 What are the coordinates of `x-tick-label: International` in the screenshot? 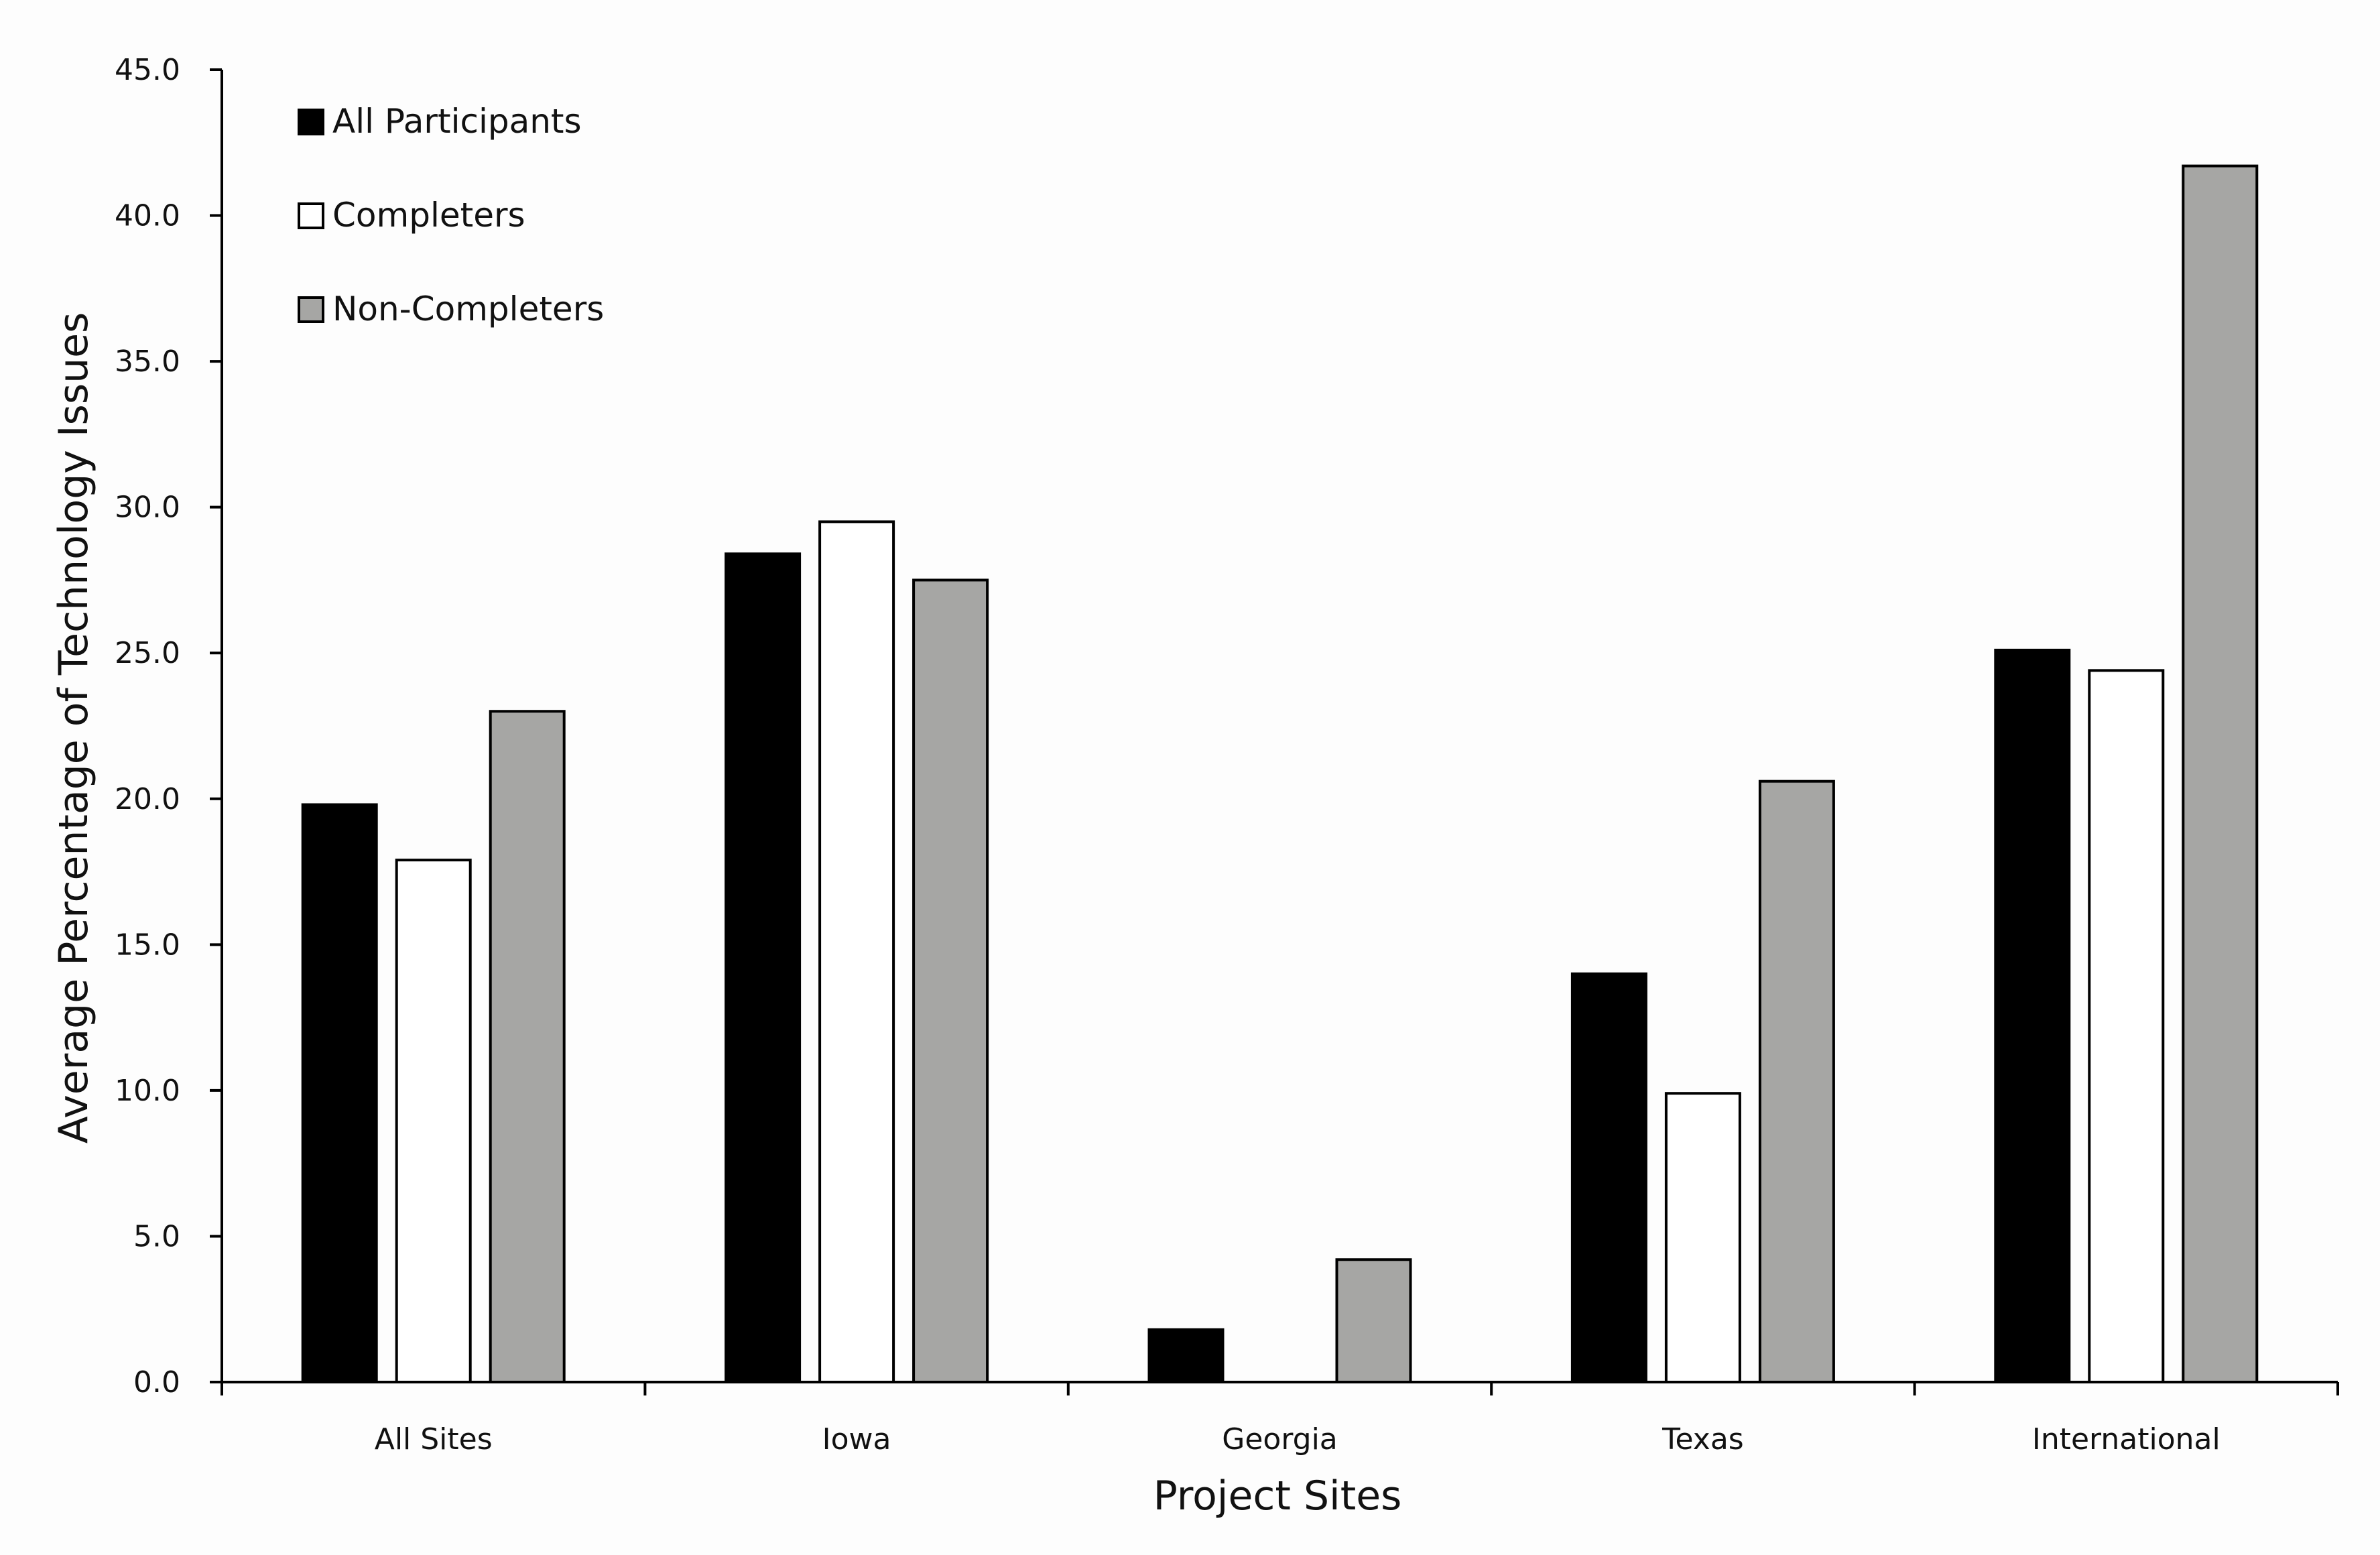 It's located at (2126, 1439).